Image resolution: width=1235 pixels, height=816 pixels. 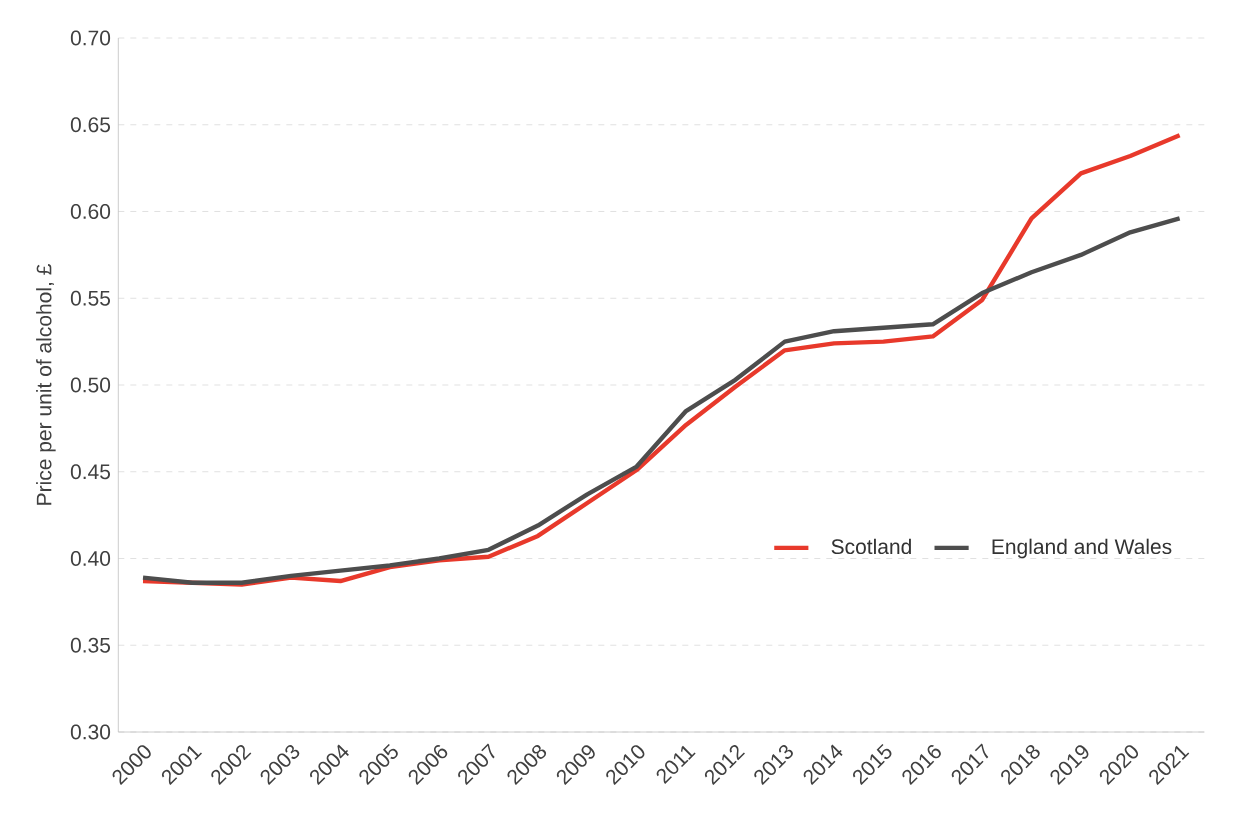 I want to click on legend-label: Scotland, so click(x=871, y=546).